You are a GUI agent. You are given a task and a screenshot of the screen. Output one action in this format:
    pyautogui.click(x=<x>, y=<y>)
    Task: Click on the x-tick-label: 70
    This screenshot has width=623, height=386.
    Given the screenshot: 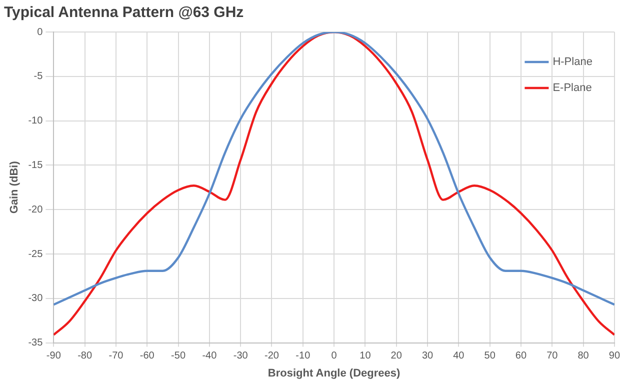 What is the action you would take?
    pyautogui.click(x=552, y=356)
    